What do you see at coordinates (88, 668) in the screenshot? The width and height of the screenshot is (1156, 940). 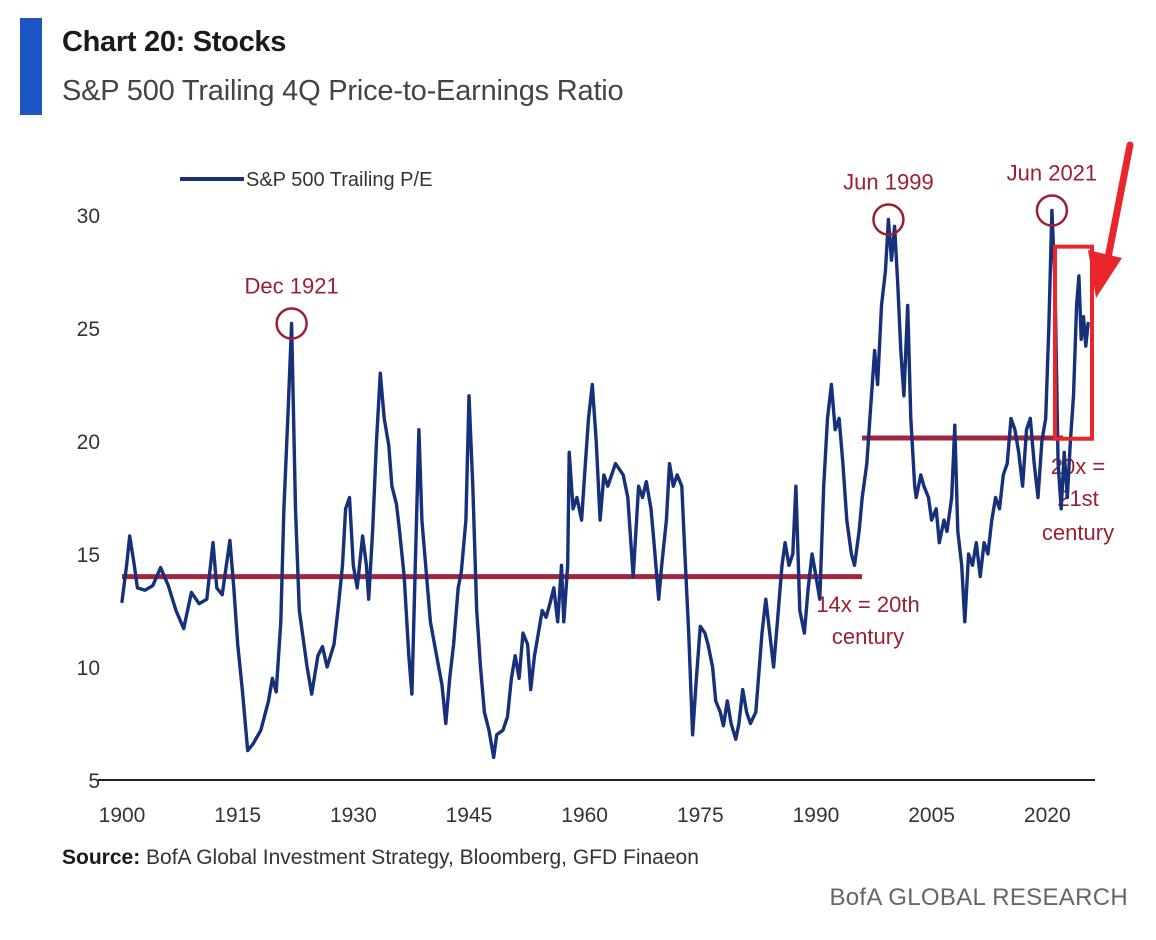 I see `y-tick-label: 10` at bounding box center [88, 668].